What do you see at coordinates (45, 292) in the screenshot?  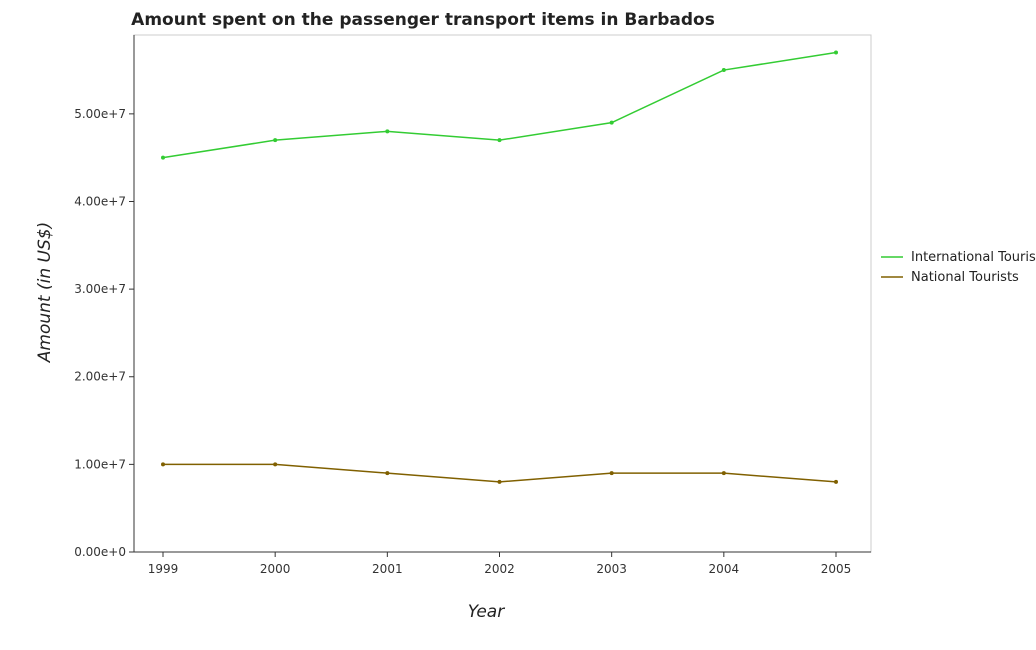 I see `y-axis-label: Amount (in US$)` at bounding box center [45, 292].